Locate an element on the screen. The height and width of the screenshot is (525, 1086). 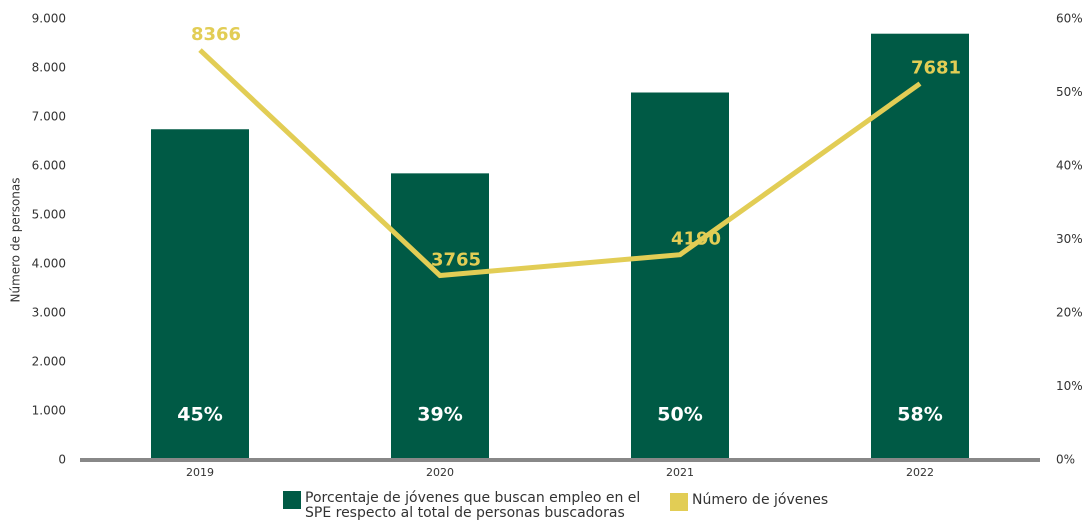
y2-tick-label: 50% is located at coordinates (1069, 92).